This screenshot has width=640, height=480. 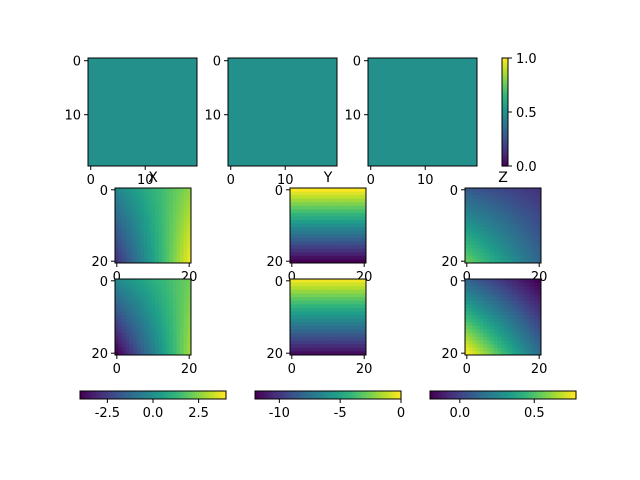 What do you see at coordinates (72, 116) in the screenshot?
I see `y-tick-label: 10` at bounding box center [72, 116].